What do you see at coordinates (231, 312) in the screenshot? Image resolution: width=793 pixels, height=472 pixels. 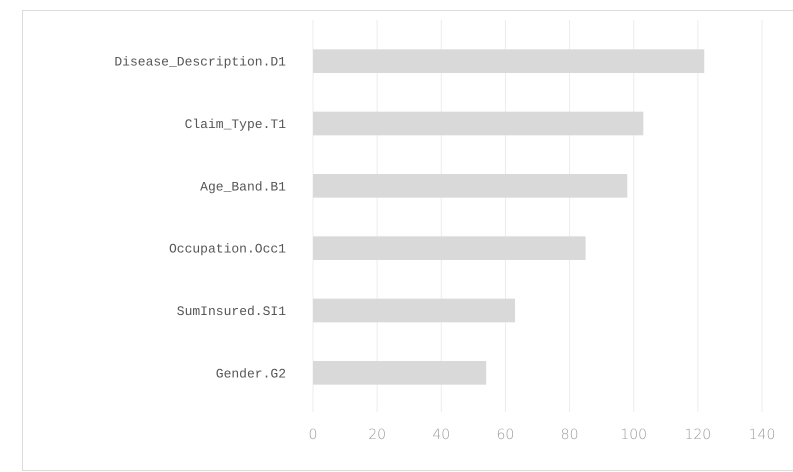 I see `y-tick-label: SumInsured.SI1` at bounding box center [231, 312].